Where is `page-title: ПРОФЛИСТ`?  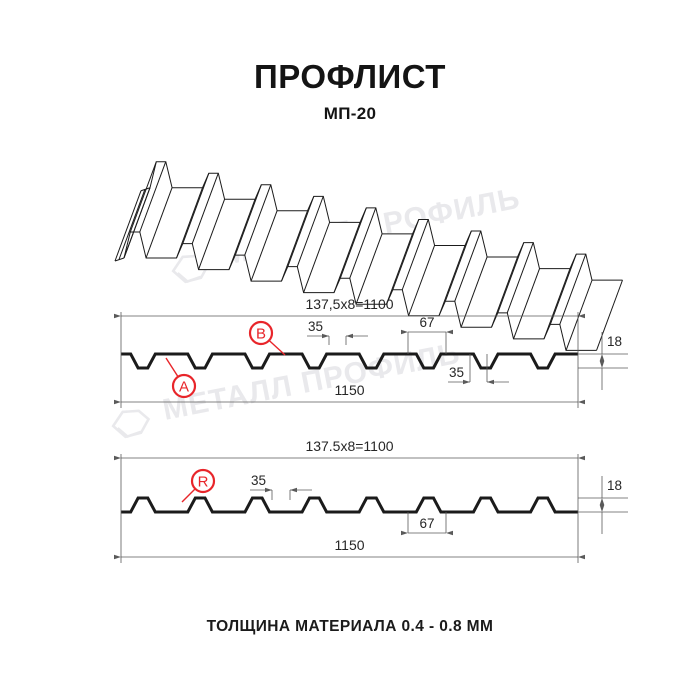
page-title: ПРОФЛИСТ is located at coordinates (350, 76).